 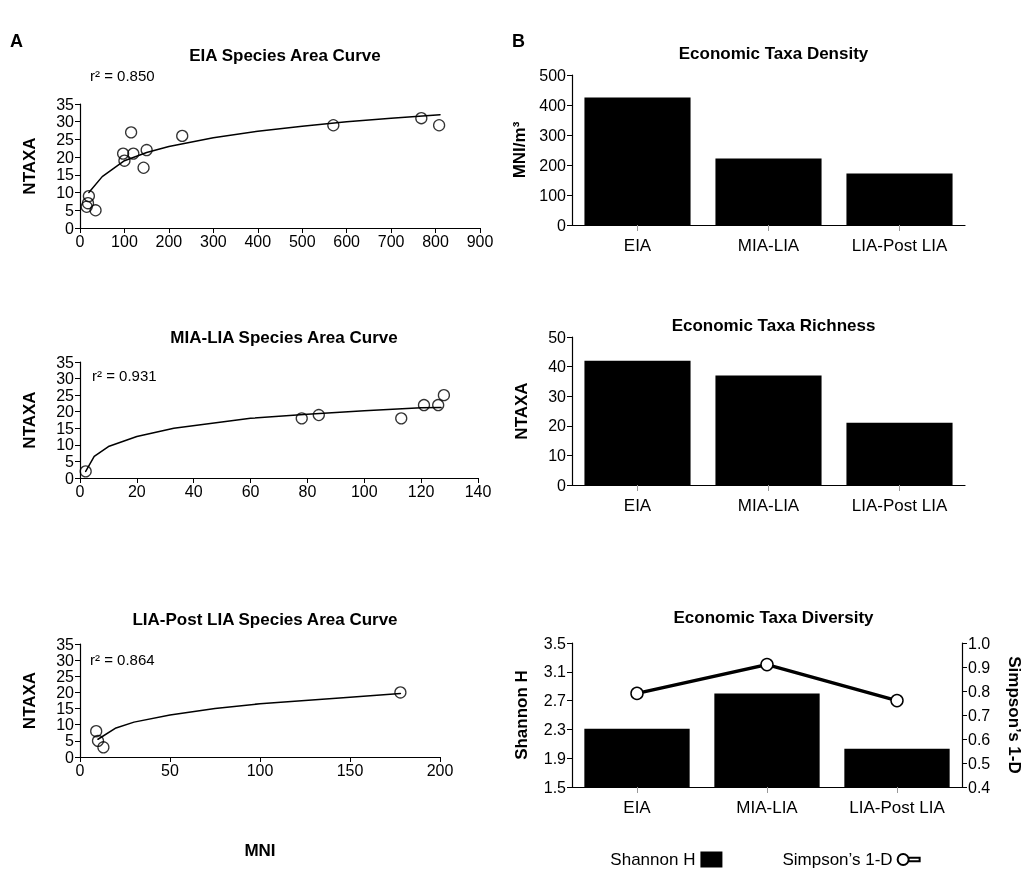 I want to click on chart-title: Economic Taxa Diversity, so click(x=774, y=617).